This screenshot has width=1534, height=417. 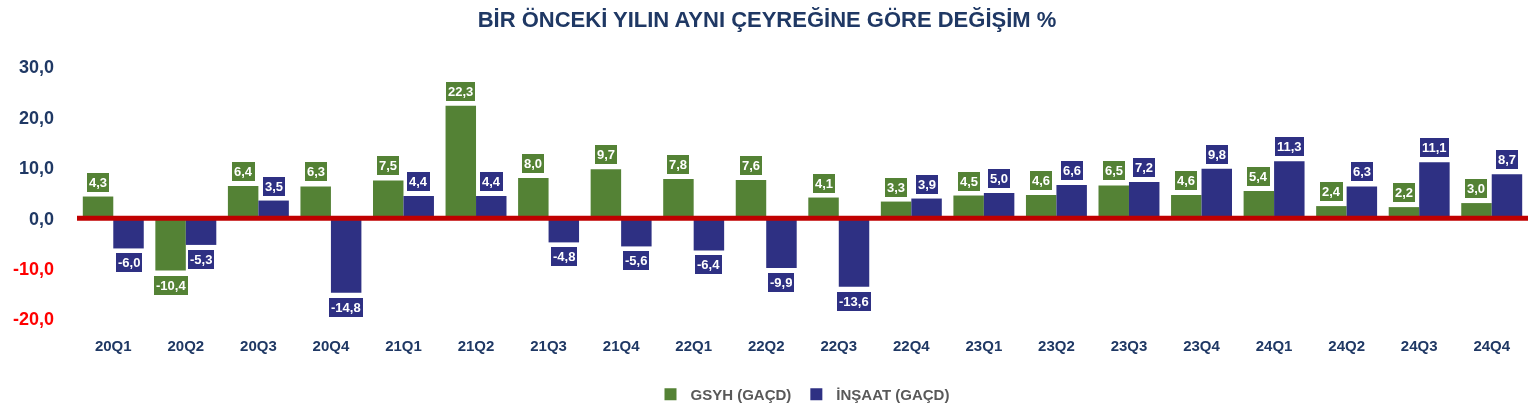 What do you see at coordinates (1507, 159) in the screenshot?
I see `data-label: 8,7` at bounding box center [1507, 159].